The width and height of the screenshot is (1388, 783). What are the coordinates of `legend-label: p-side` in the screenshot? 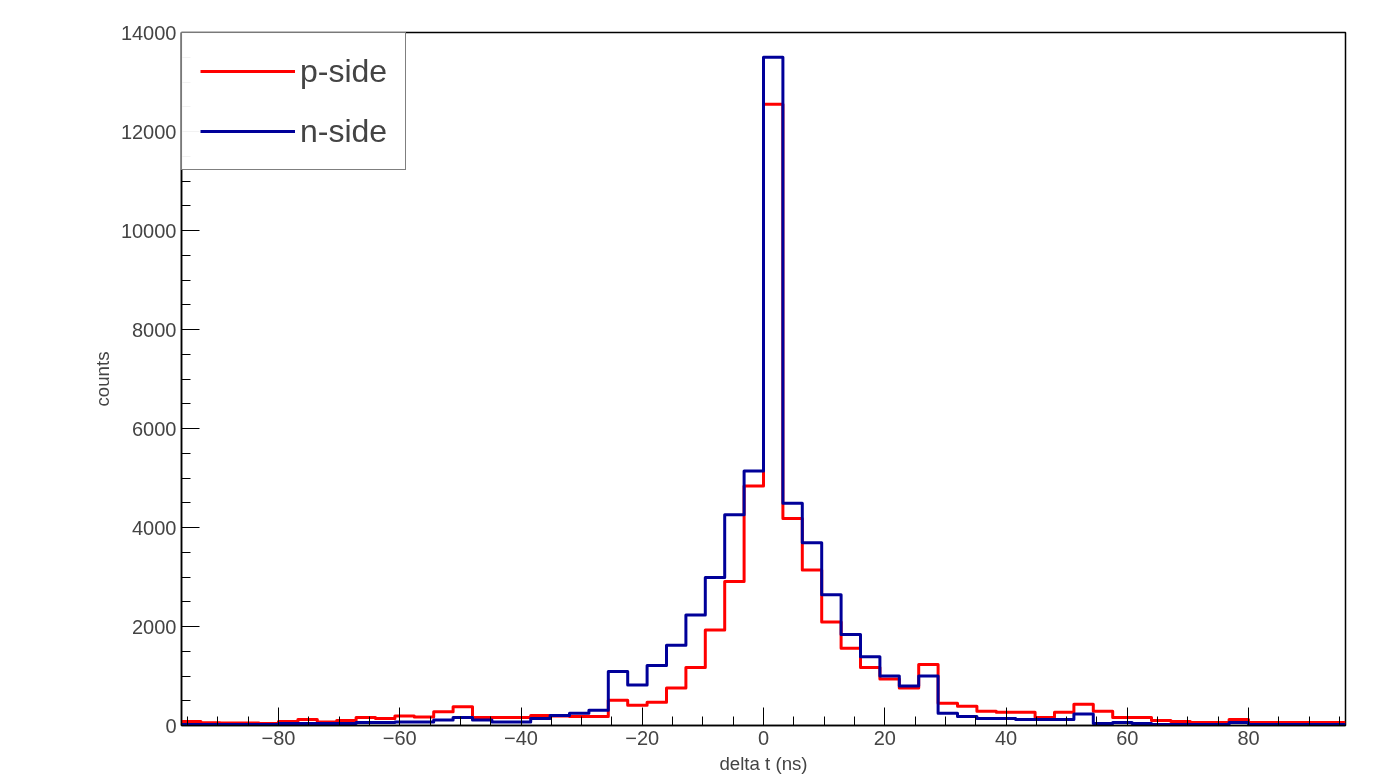 It's located at (344, 71).